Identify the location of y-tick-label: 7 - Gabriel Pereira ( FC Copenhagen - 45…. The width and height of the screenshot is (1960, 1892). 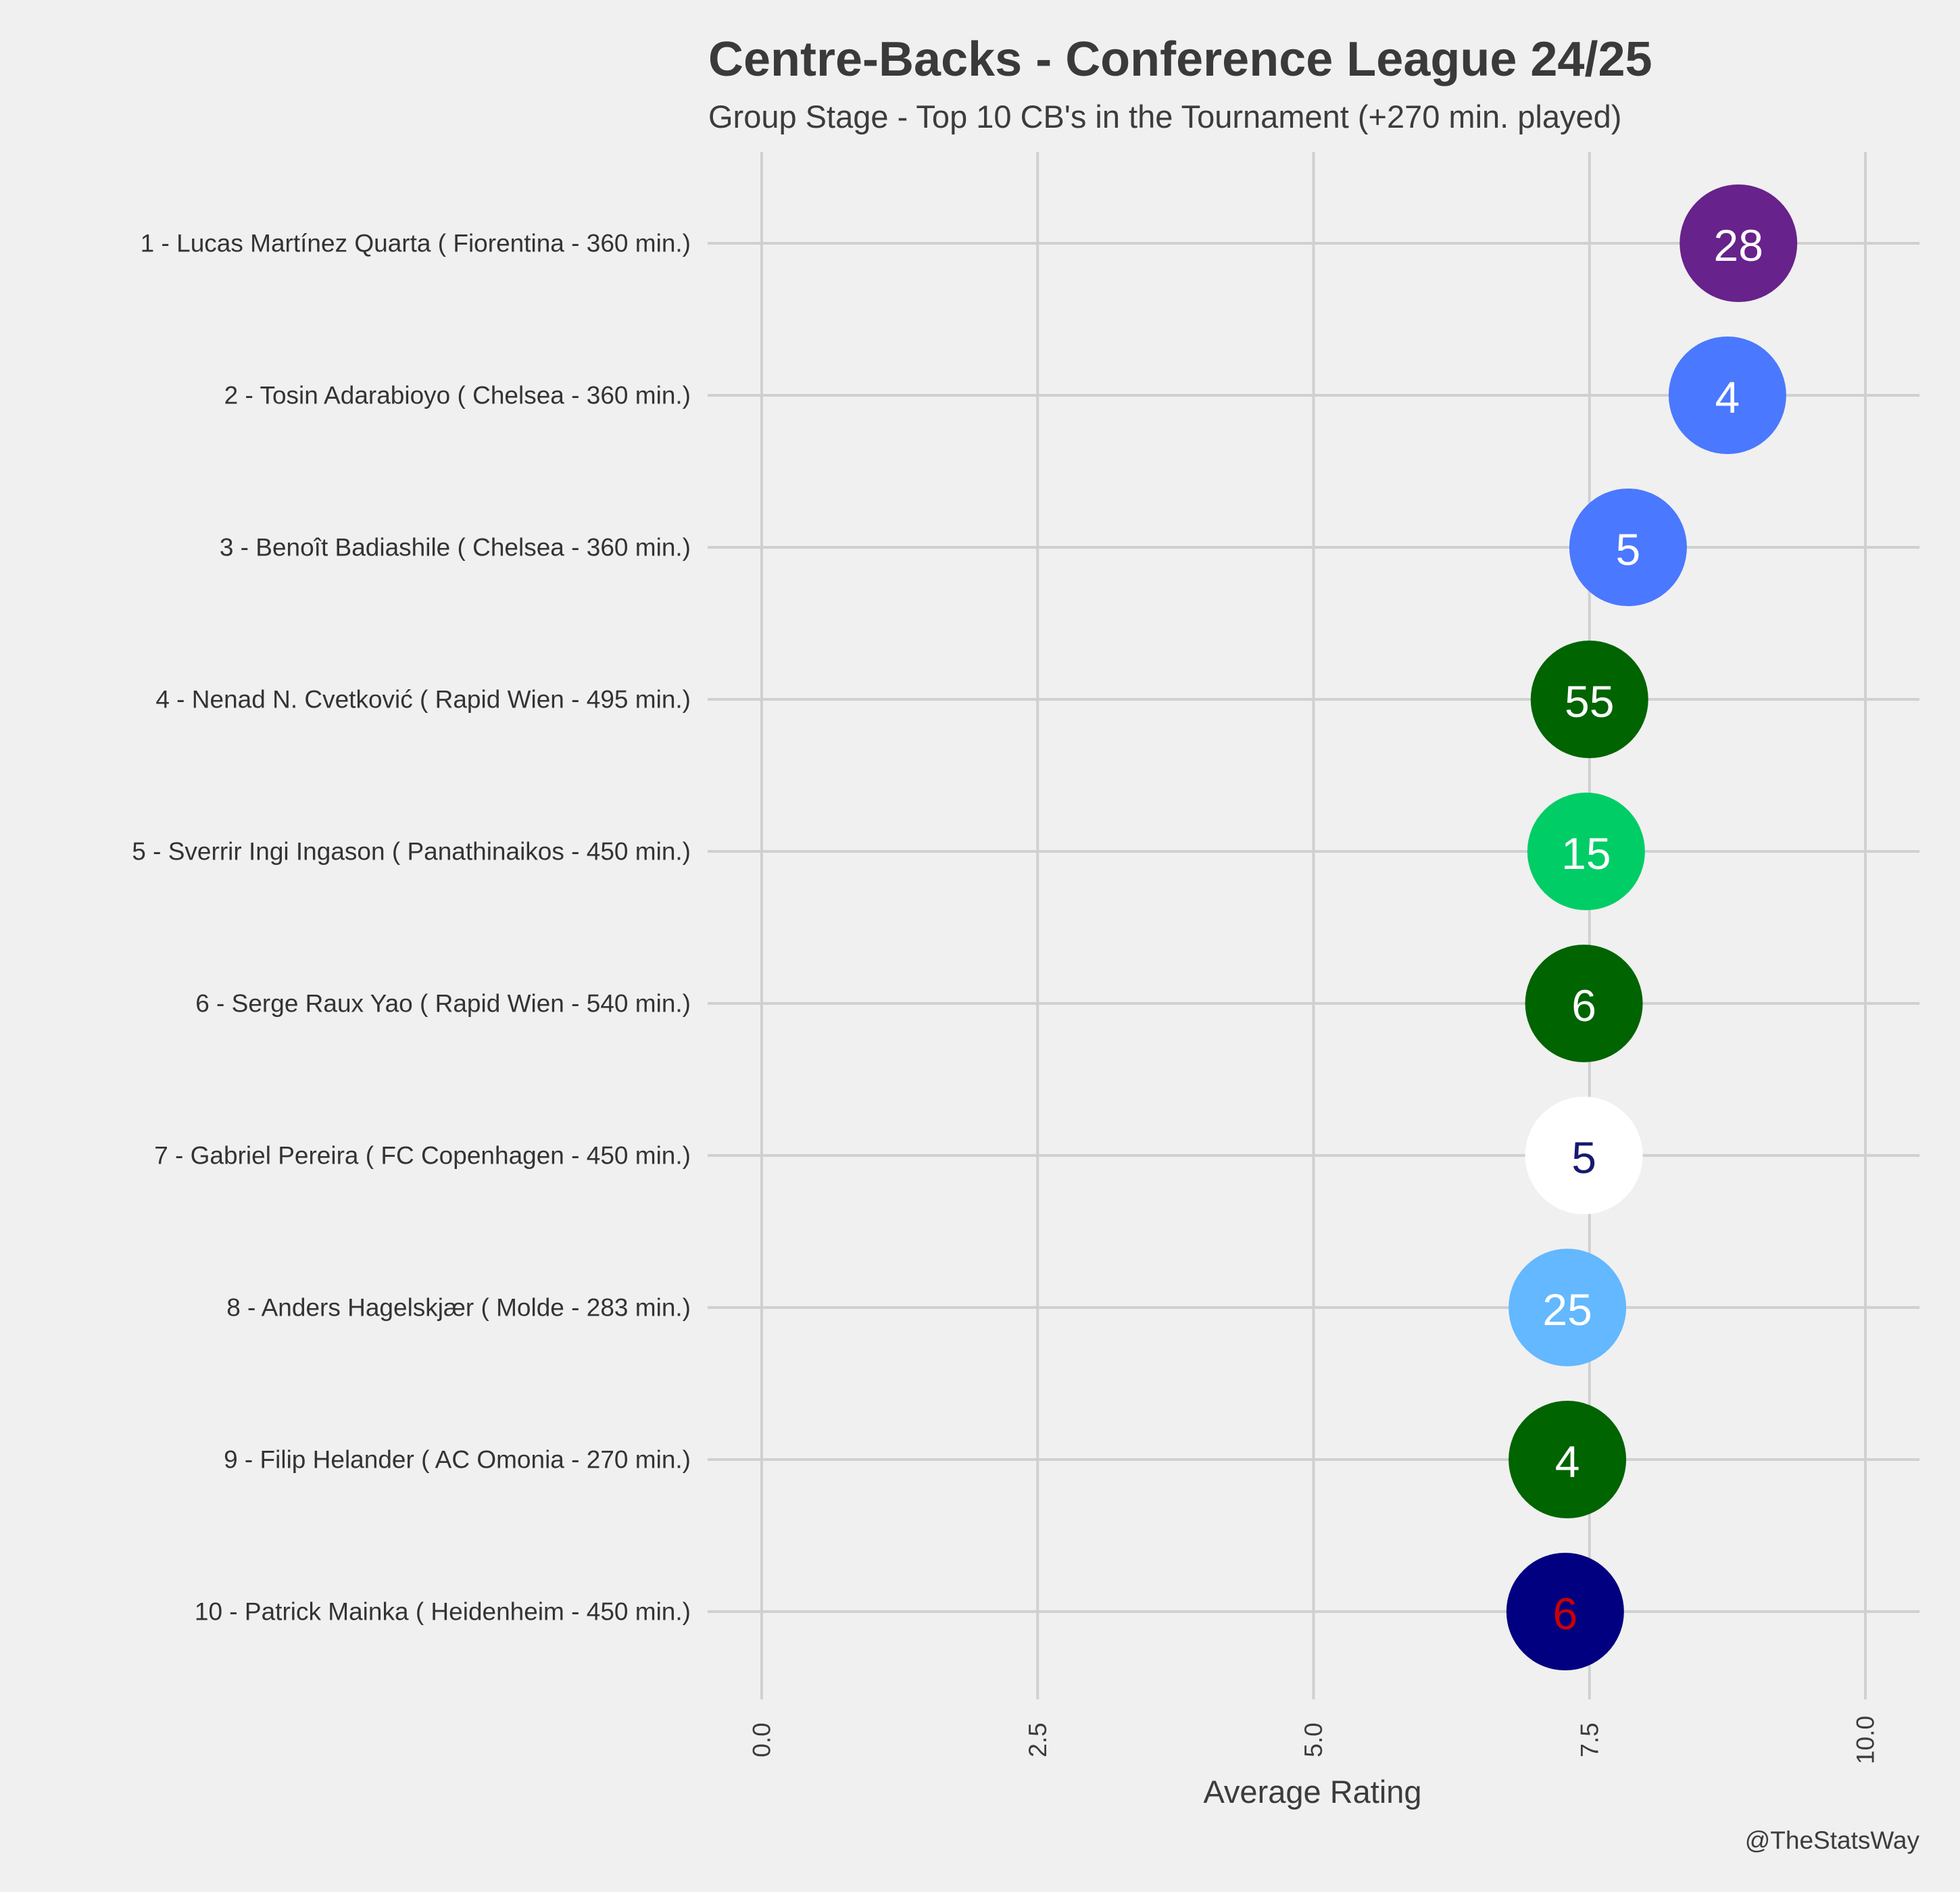
(423, 1156).